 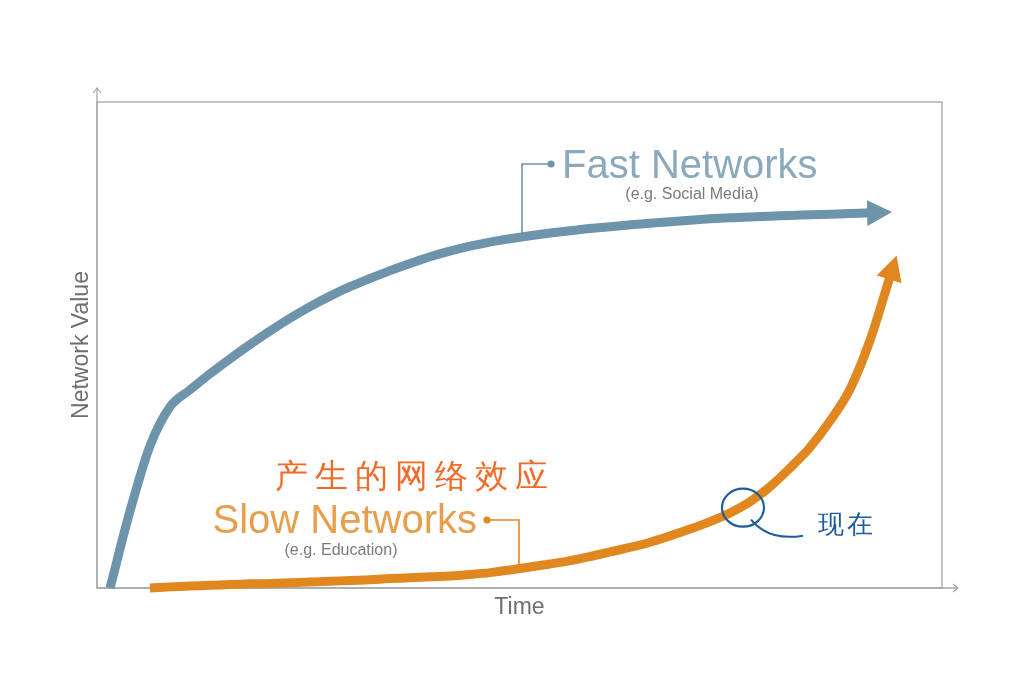 I want to click on x-axis-title: Time, so click(x=519, y=606).